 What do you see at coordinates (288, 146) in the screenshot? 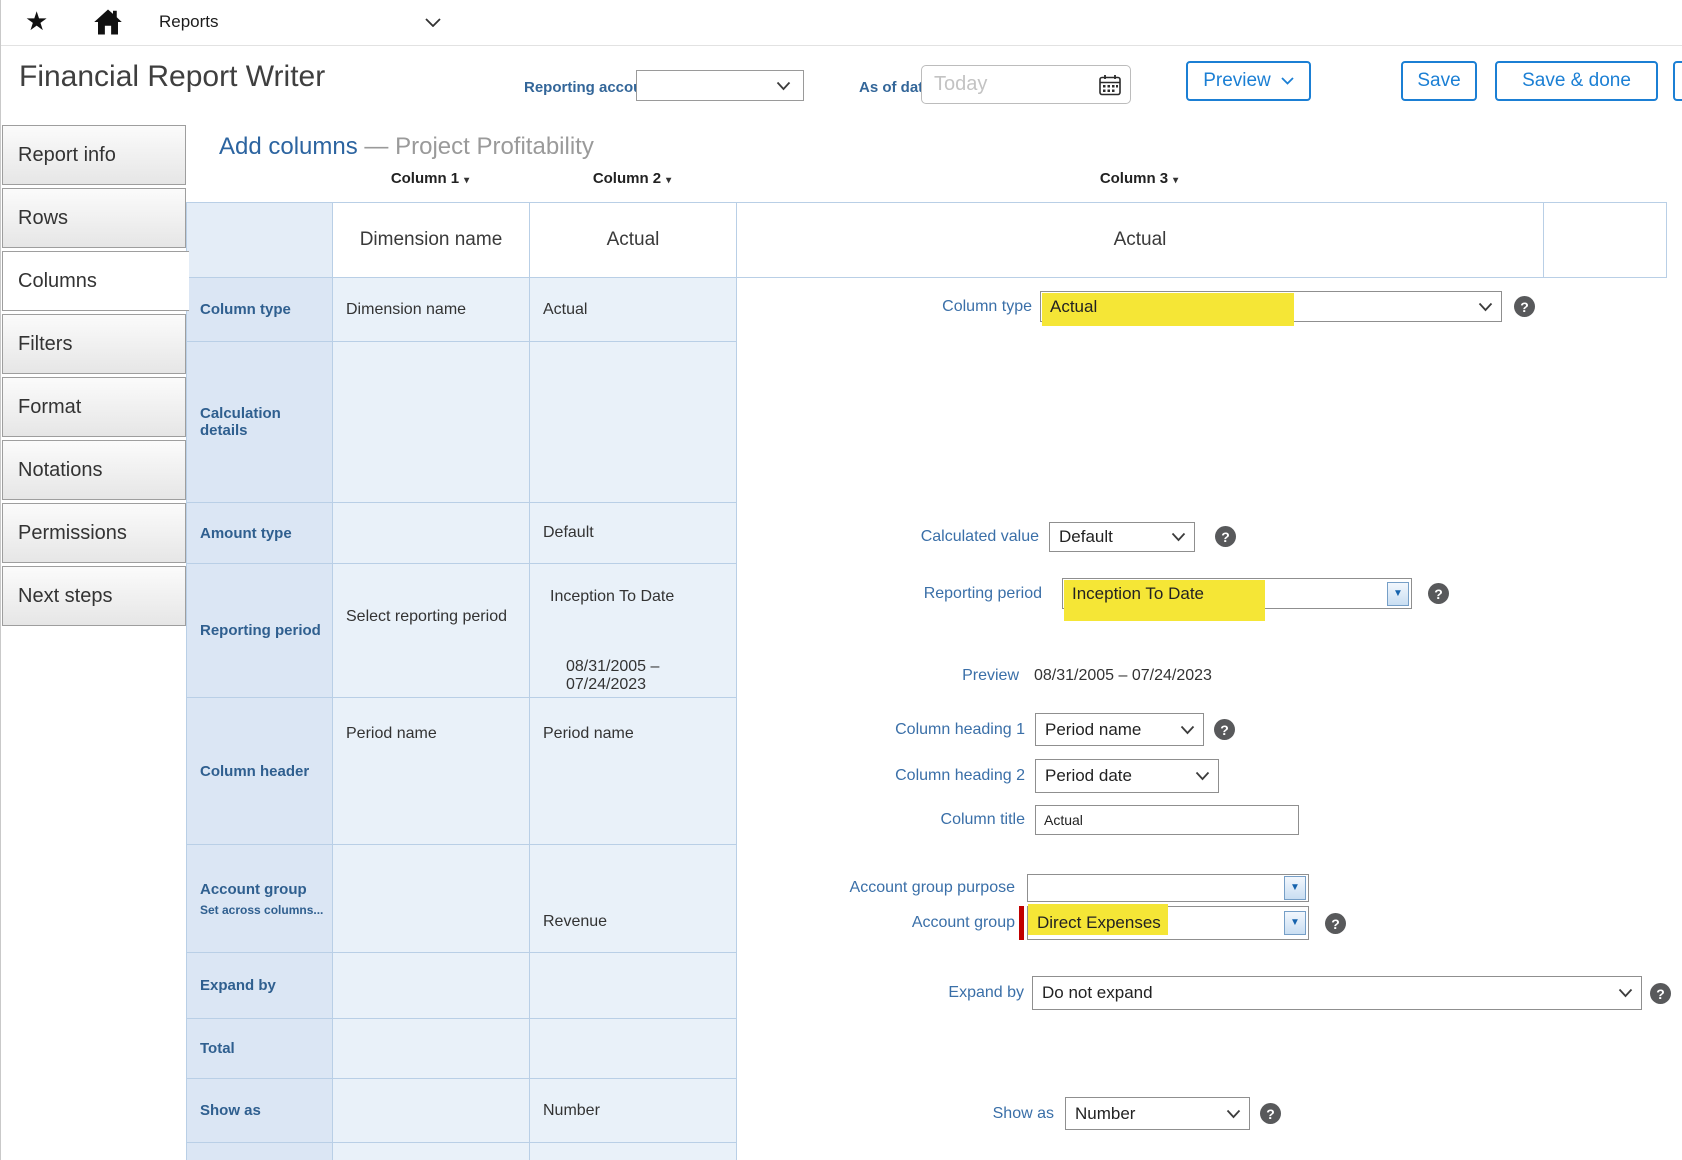
I see `section-action: Add columns` at bounding box center [288, 146].